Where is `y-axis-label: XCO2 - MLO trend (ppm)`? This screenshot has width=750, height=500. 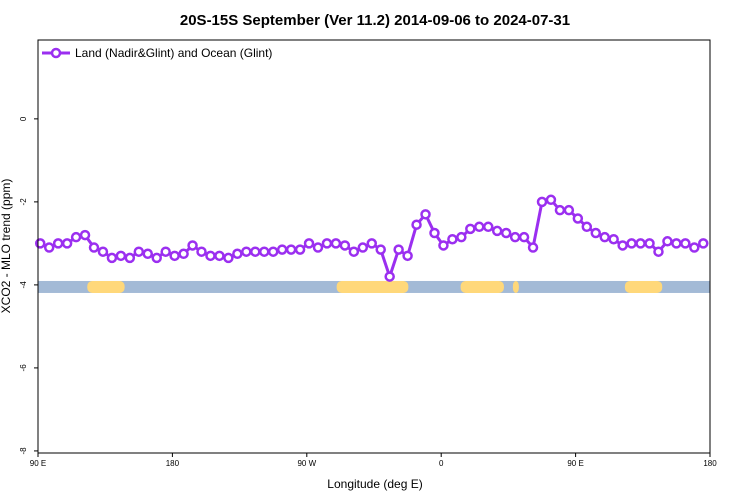 y-axis-label: XCO2 - MLO trend (ppm) is located at coordinates (6, 246).